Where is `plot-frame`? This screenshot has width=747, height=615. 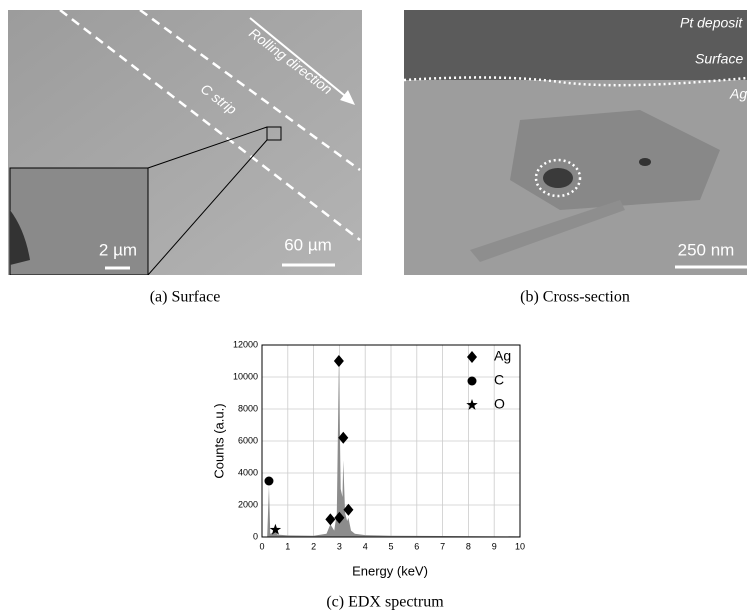
plot-frame is located at coordinates (391, 441).